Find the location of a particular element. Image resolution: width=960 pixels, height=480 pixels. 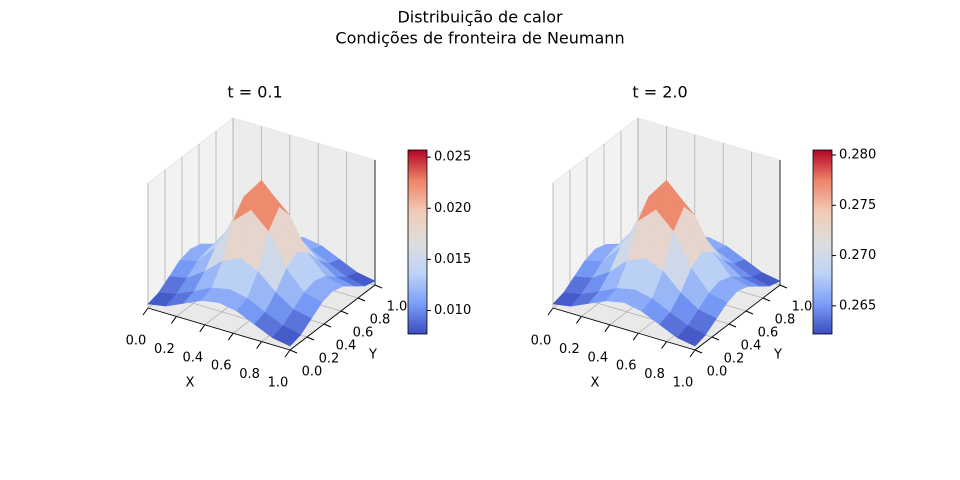

colorbar-tick-label: 0.015 is located at coordinates (452, 259).